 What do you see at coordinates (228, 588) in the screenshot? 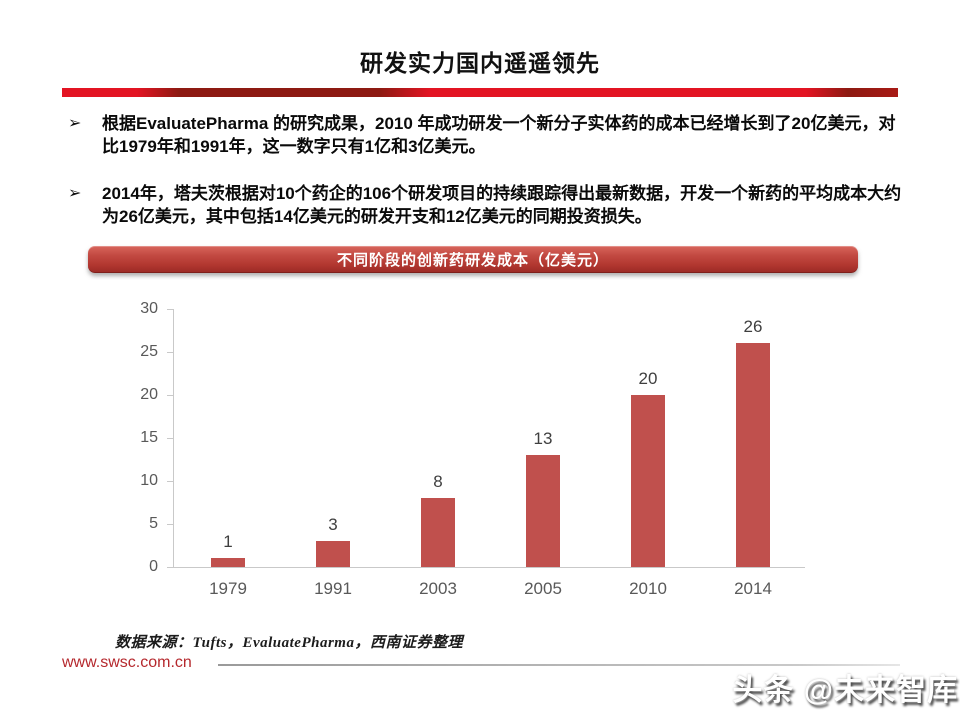
I see `x-tick-label: 1979` at bounding box center [228, 588].